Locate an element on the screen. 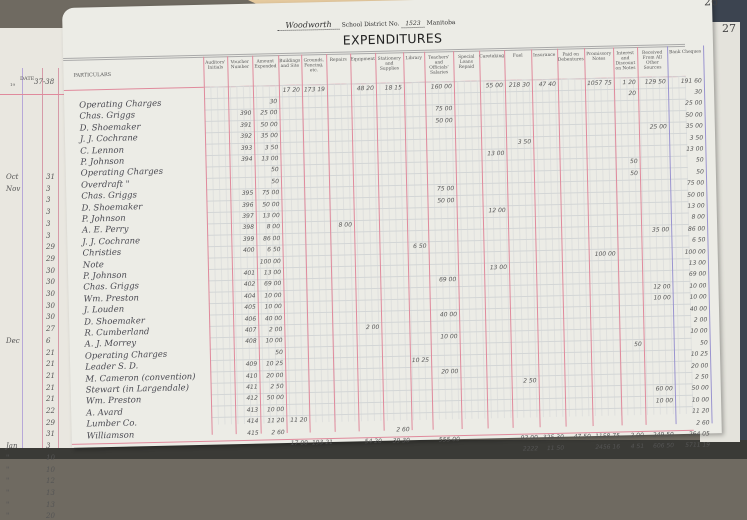 This screenshot has height=520, width=747. date-day: 29 is located at coordinates (50, 258).